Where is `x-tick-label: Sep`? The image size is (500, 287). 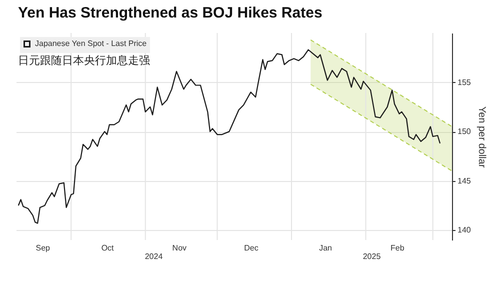 x-tick-label: Sep is located at coordinates (43, 248).